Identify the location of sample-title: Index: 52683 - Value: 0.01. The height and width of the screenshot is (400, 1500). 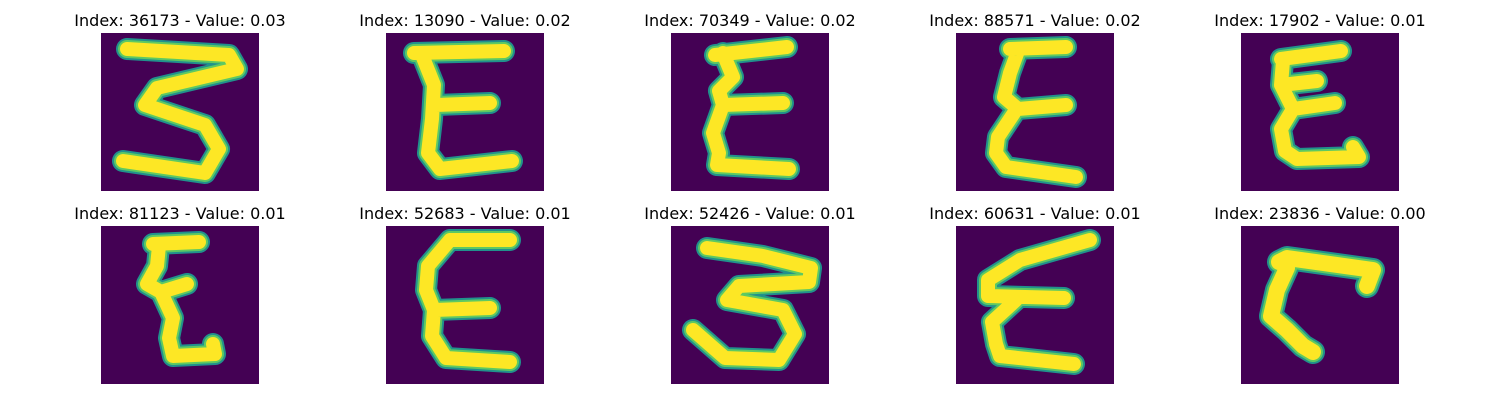
(465, 213).